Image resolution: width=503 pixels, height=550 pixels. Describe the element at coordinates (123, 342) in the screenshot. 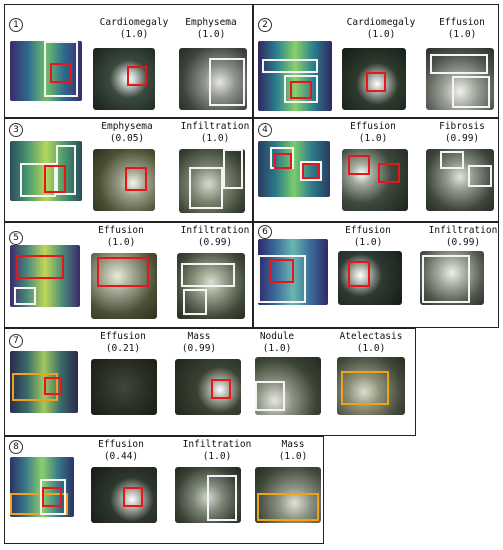

I see `finding-label: Effusion (0.21)` at that location.